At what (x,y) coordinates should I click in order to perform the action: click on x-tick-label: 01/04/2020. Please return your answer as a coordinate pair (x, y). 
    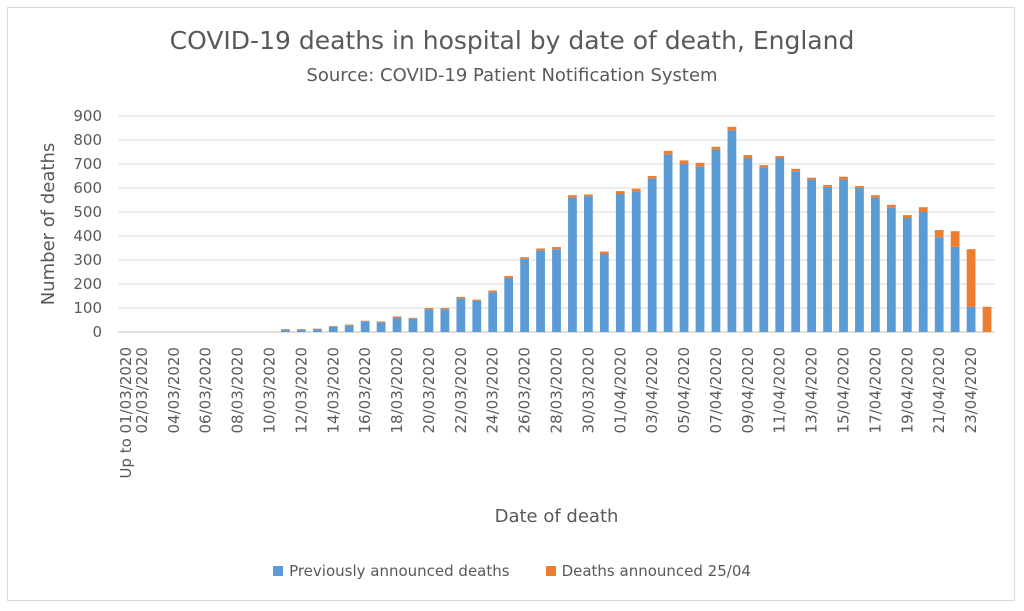
    Looking at the image, I should click on (620, 390).